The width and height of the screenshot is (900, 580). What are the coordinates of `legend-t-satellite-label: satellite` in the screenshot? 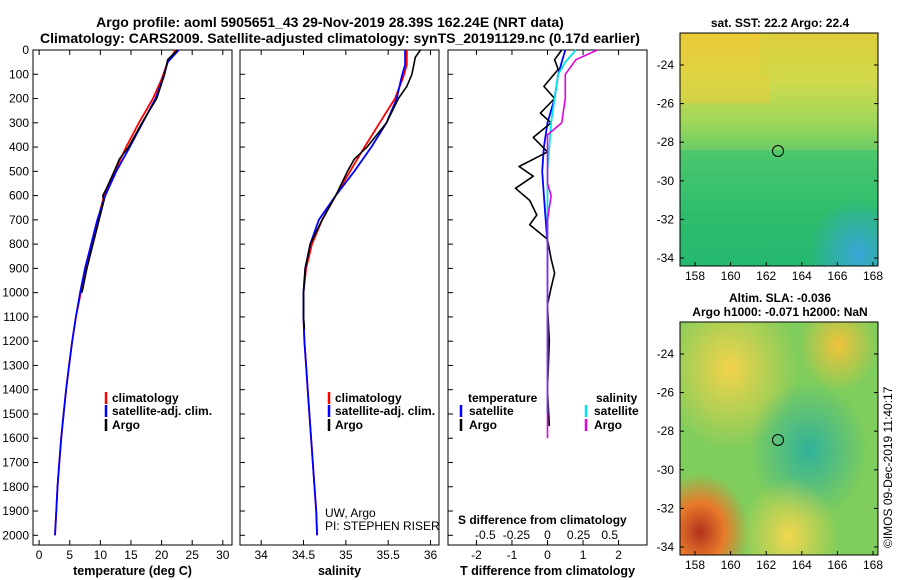 It's located at (491, 411).